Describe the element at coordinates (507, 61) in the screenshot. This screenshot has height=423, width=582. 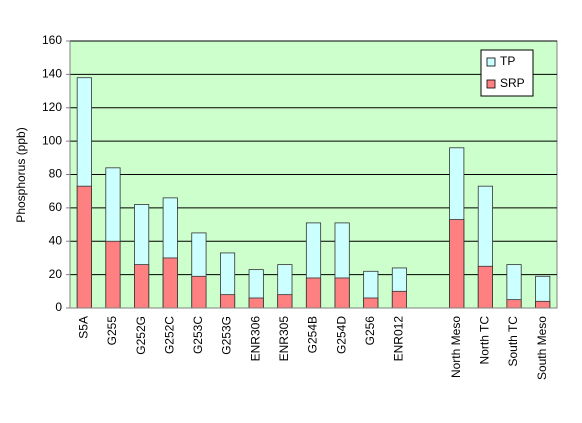
I see `legend-label: TP` at that location.